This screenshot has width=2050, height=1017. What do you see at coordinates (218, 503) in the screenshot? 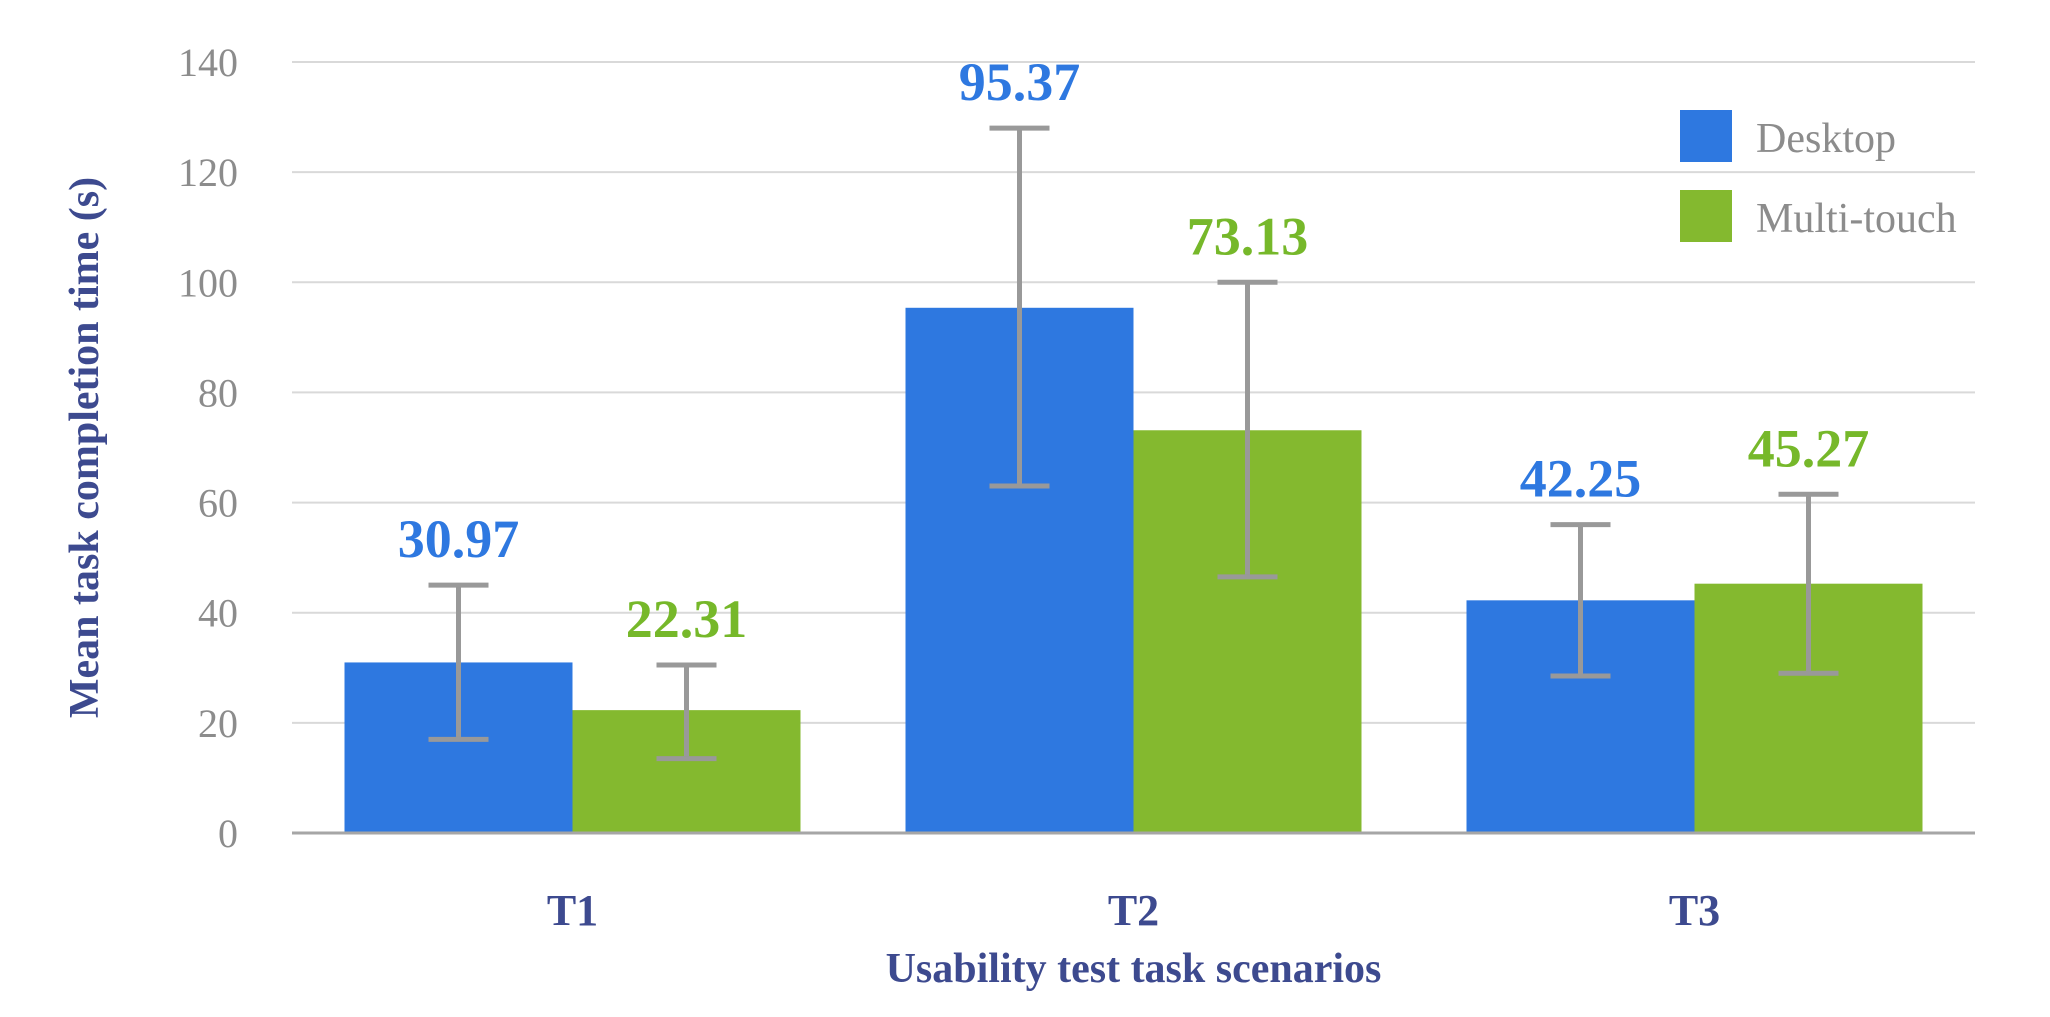
I see `y-tick-label: 60` at bounding box center [218, 503].